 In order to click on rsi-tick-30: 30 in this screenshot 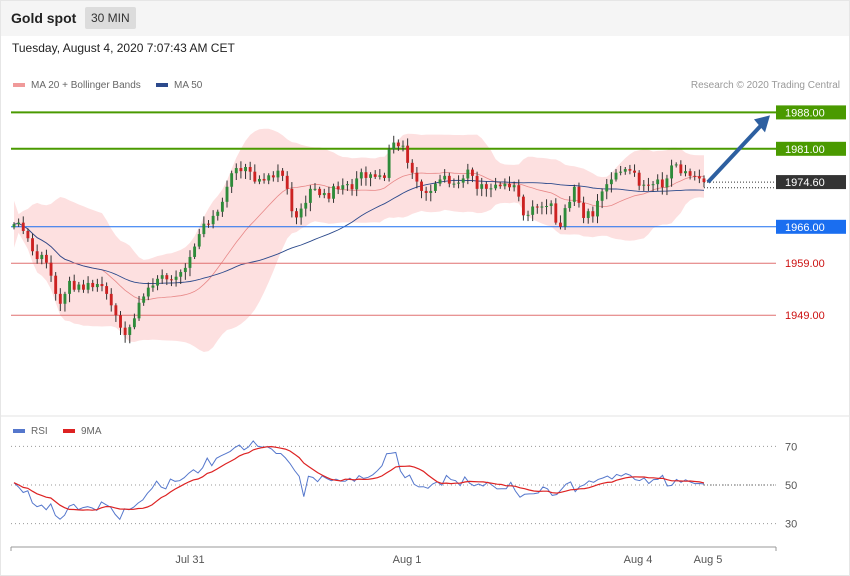, I will do `click(791, 525)`.